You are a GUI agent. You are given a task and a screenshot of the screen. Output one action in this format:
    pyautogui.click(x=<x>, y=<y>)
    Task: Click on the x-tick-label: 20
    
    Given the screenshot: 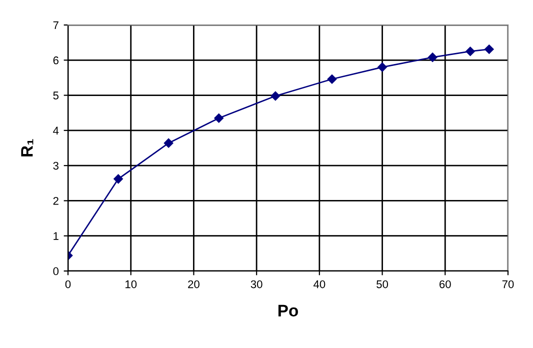 What is the action you would take?
    pyautogui.click(x=194, y=284)
    